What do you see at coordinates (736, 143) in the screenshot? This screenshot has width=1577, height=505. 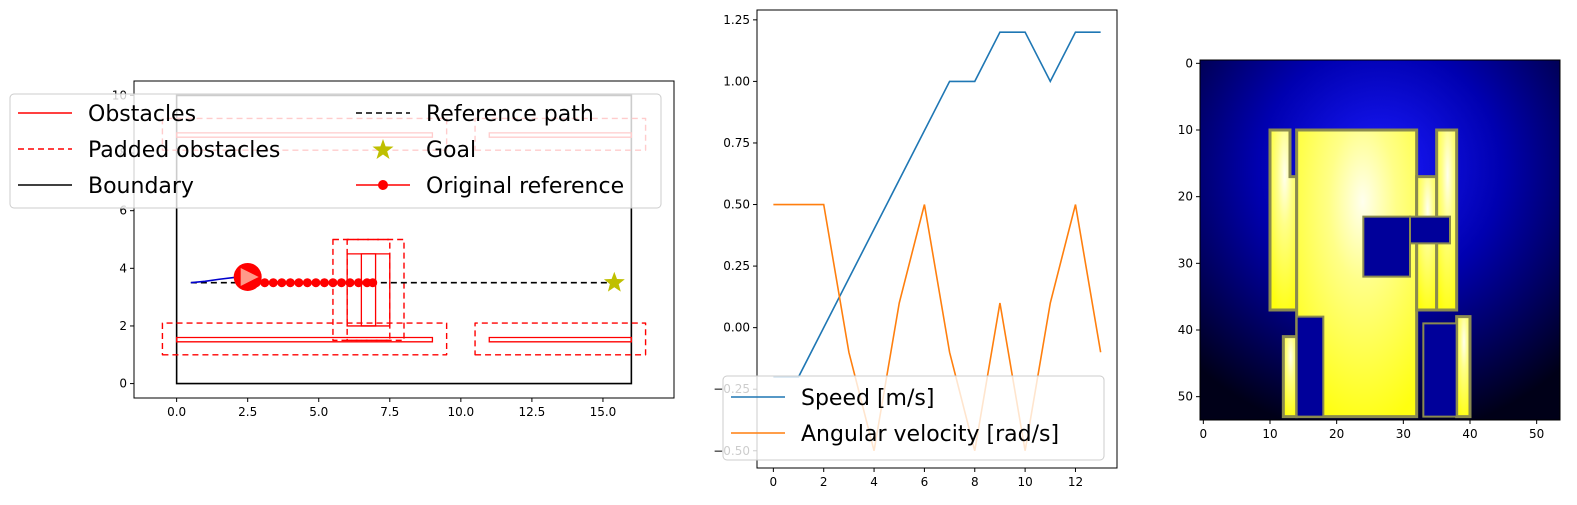 I see `controls-y-tick-label: 0.75` at bounding box center [736, 143].